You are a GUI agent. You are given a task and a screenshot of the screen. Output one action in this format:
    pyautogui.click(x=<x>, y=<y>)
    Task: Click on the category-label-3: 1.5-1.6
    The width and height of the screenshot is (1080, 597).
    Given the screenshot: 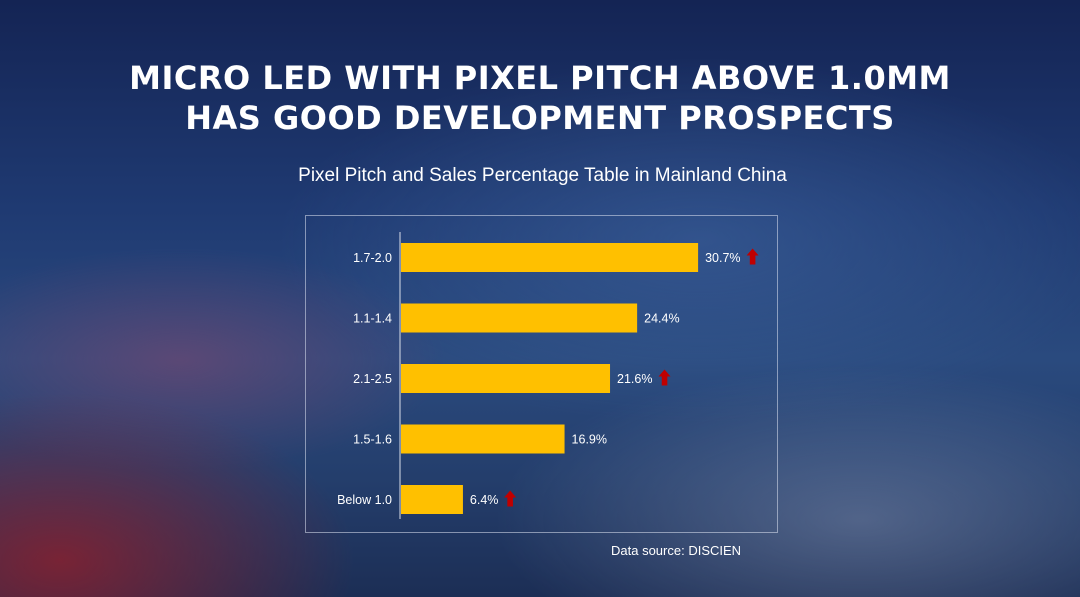 What is the action you would take?
    pyautogui.click(x=372, y=440)
    